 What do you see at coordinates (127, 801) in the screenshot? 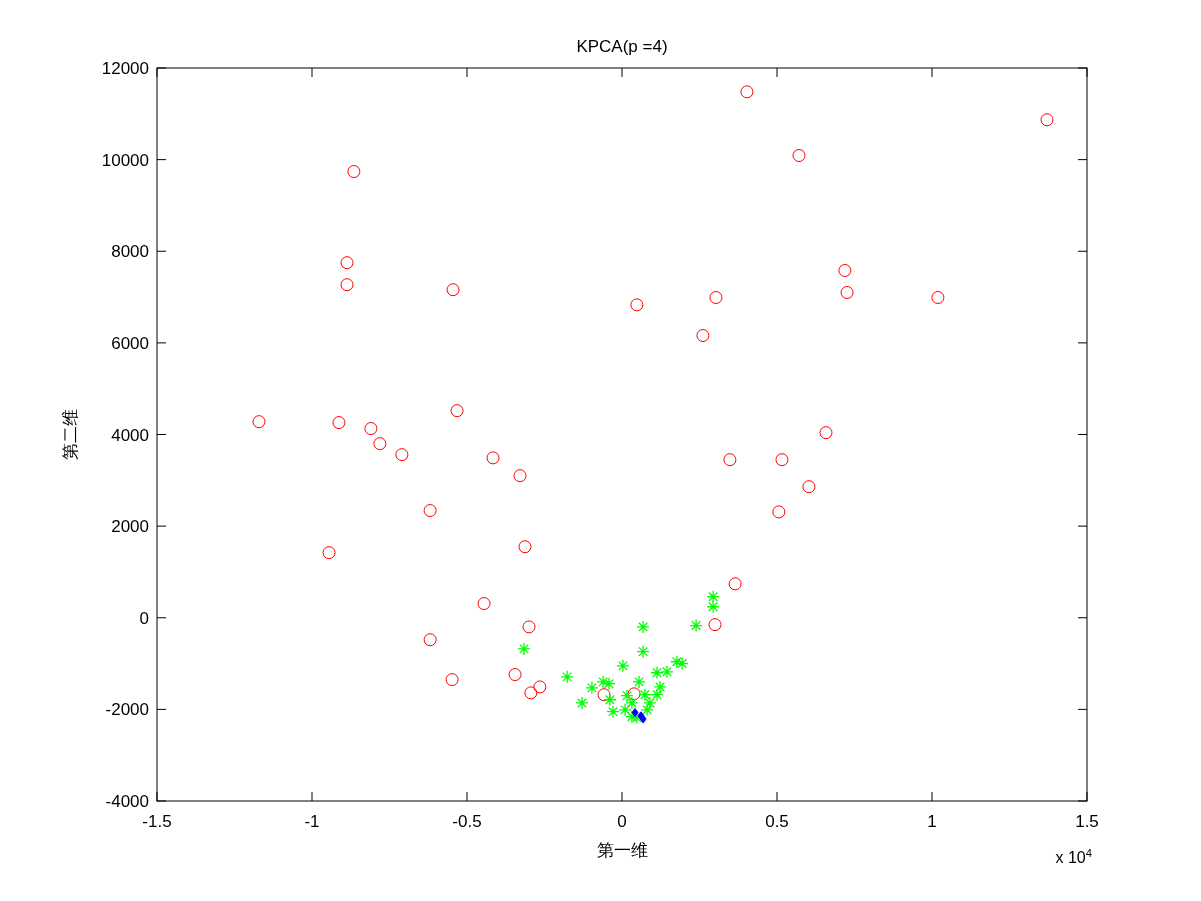
I see `y-tick-label: -4000` at bounding box center [127, 801].